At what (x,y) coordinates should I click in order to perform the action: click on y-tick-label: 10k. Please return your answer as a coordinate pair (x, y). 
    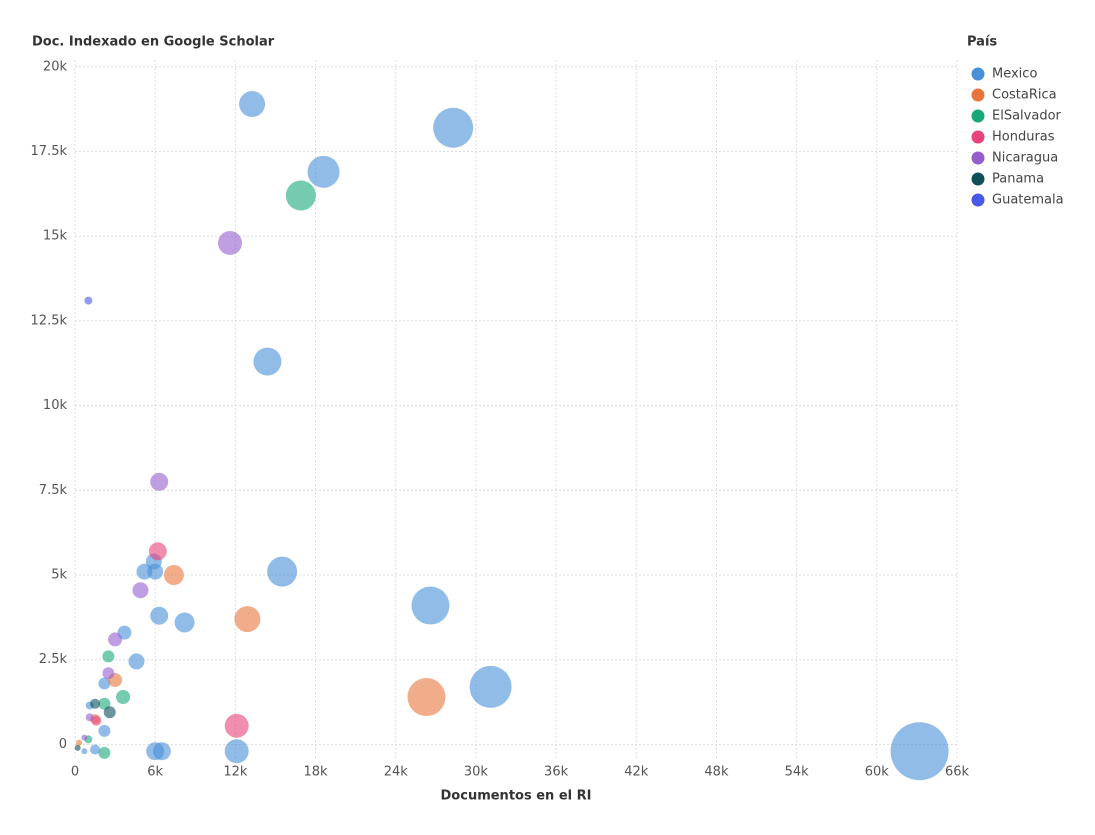
    Looking at the image, I should click on (55, 405).